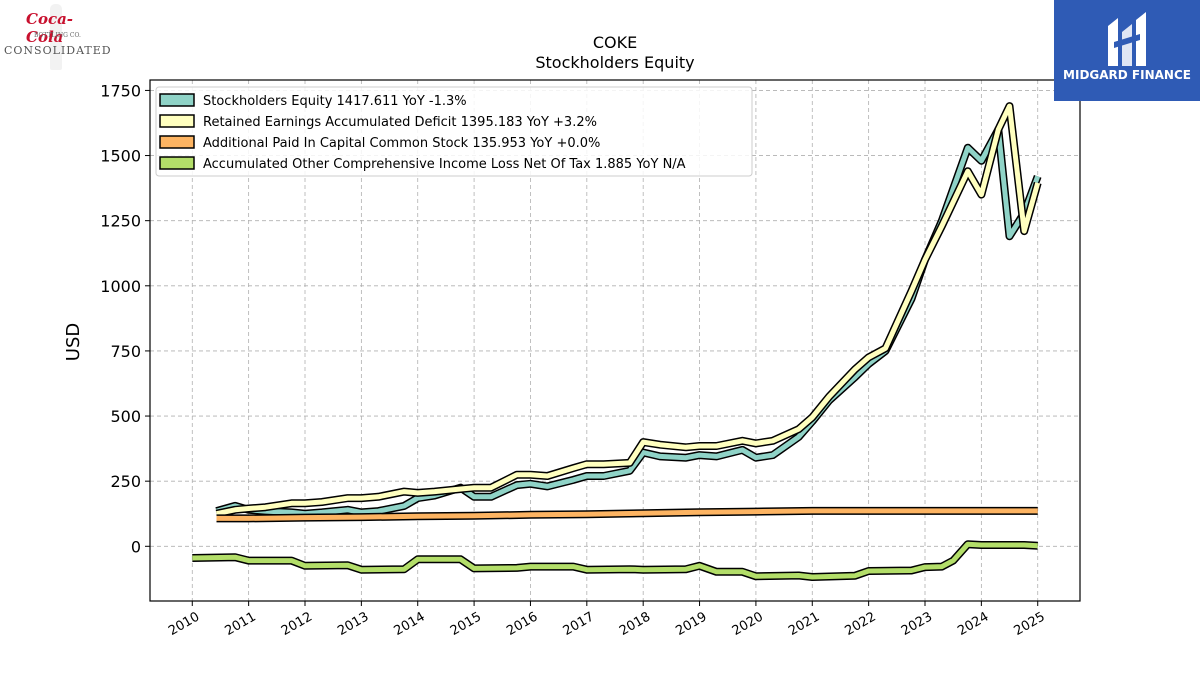  I want to click on y-axis-label: USD, so click(73, 342).